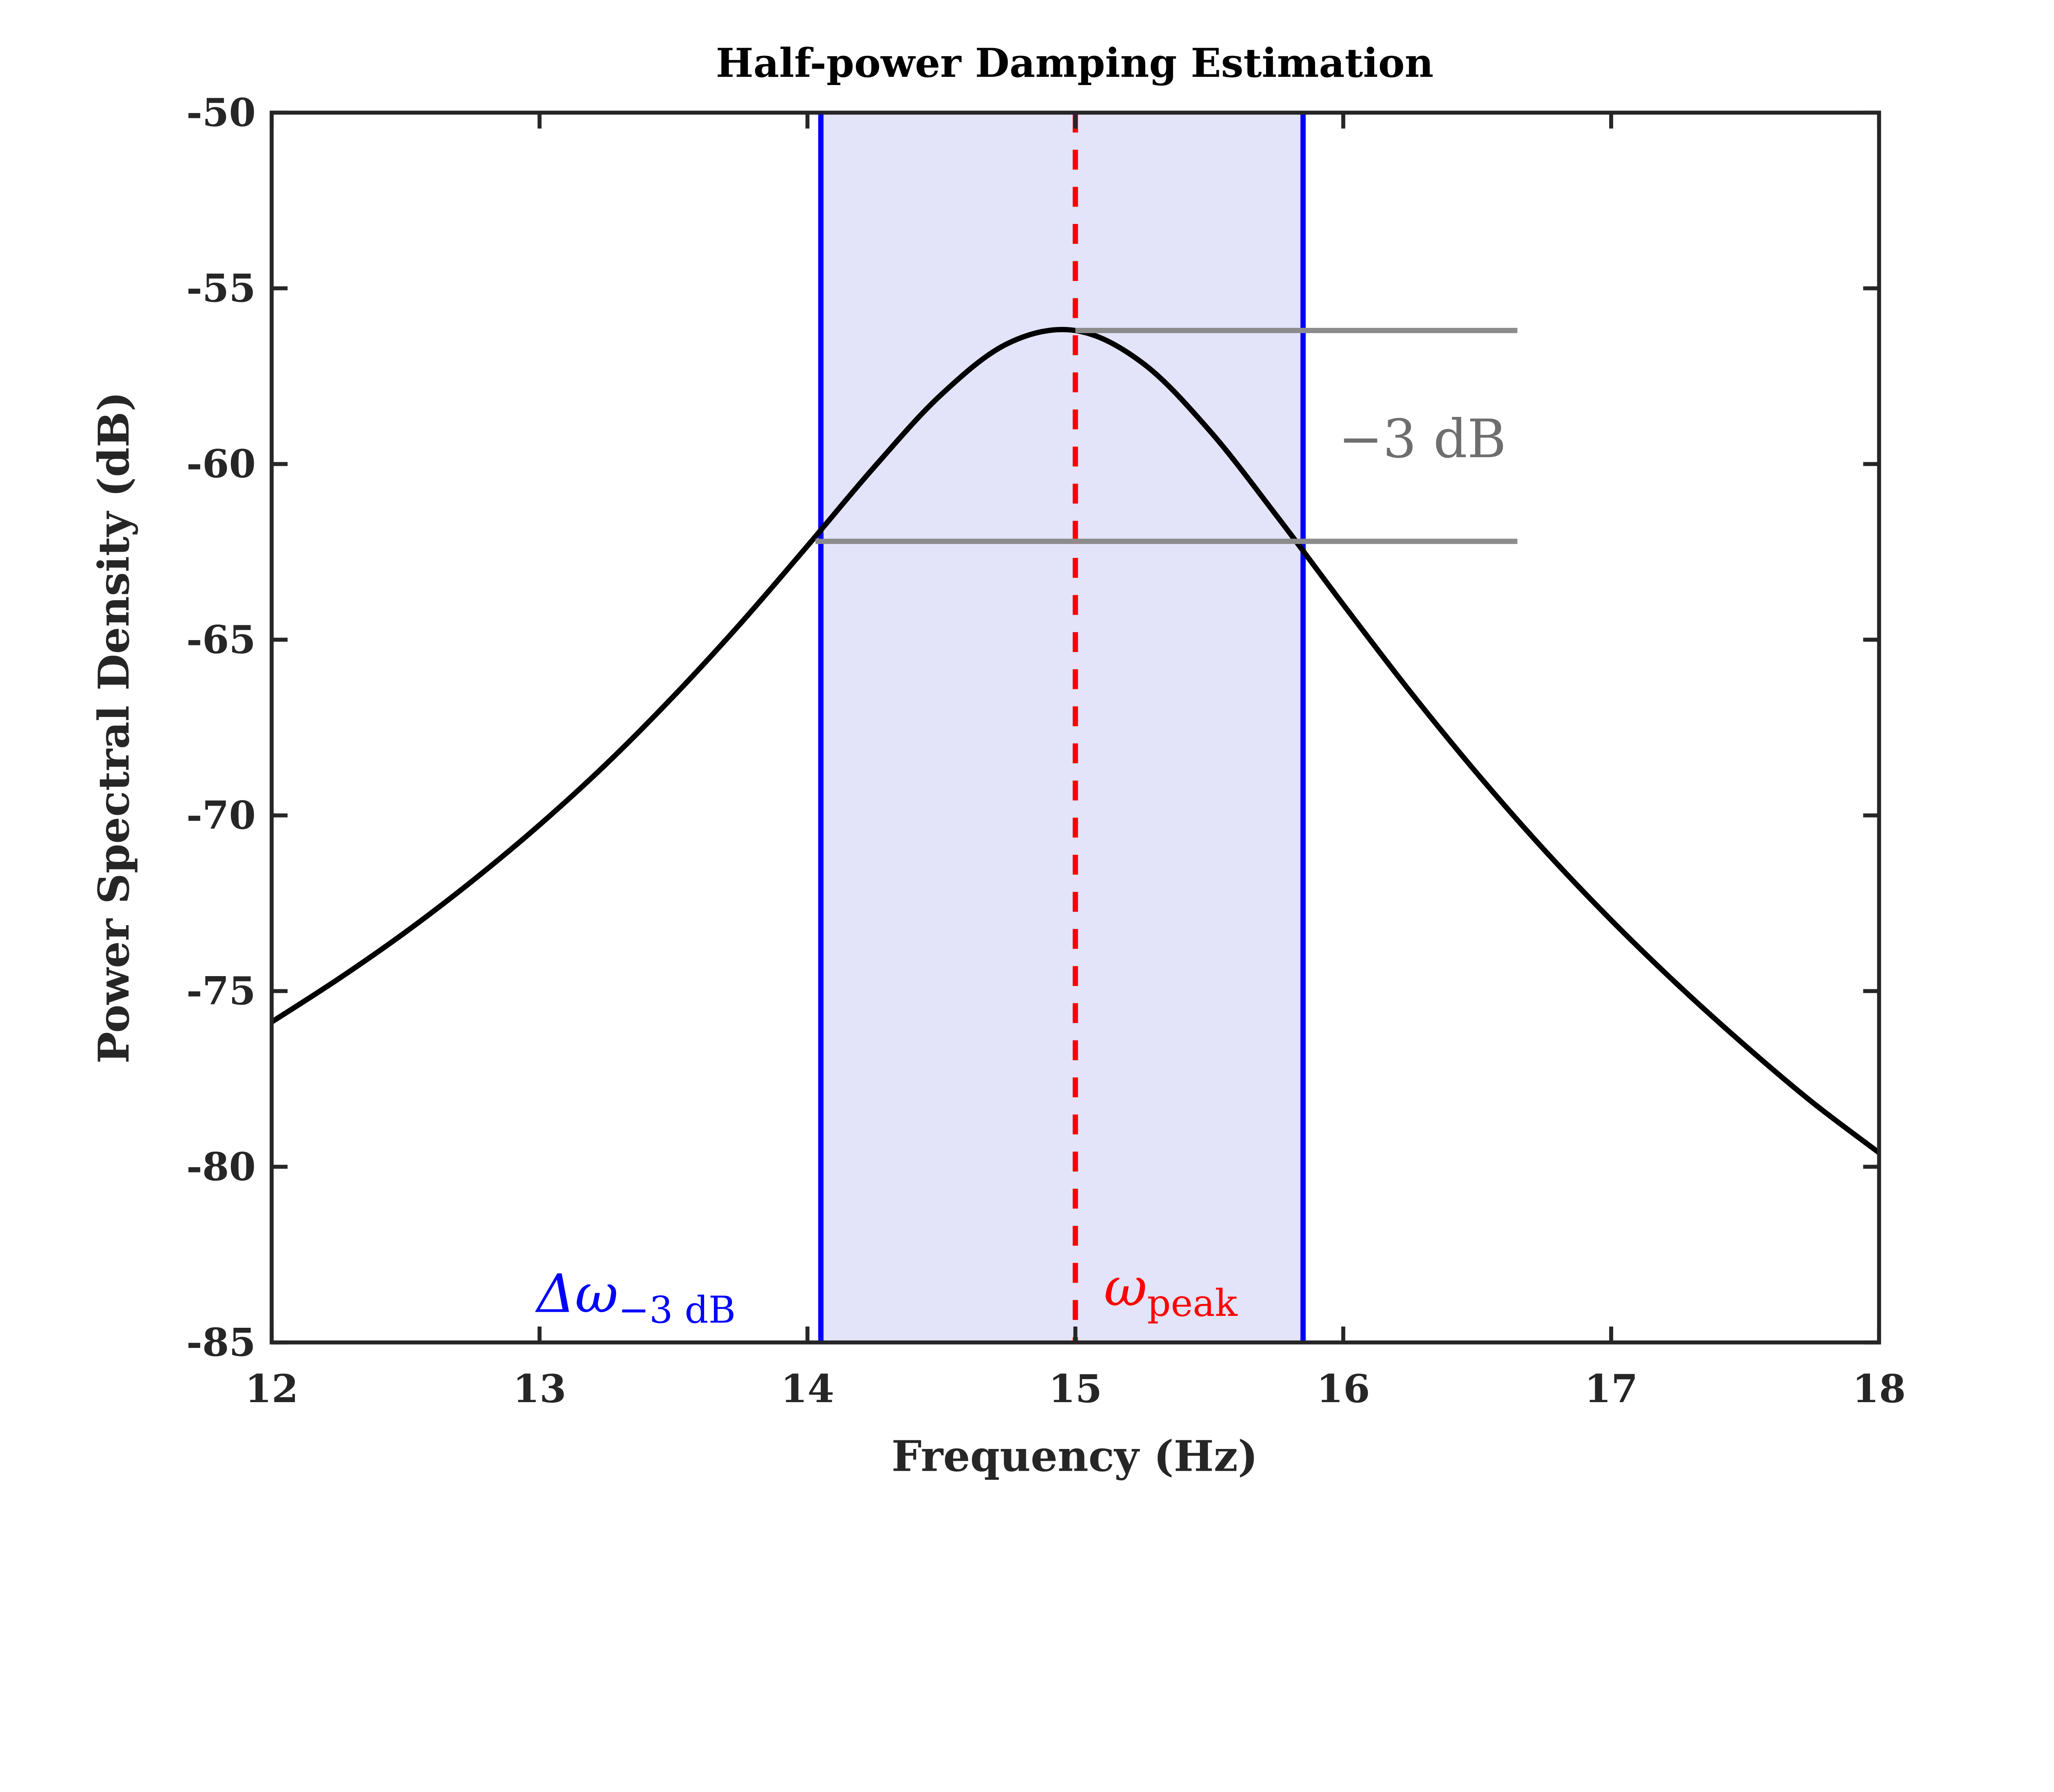 Image resolution: width=2054 pixels, height=1792 pixels. What do you see at coordinates (1075, 63) in the screenshot?
I see `chart-title: Half-power Damping Estimation` at bounding box center [1075, 63].